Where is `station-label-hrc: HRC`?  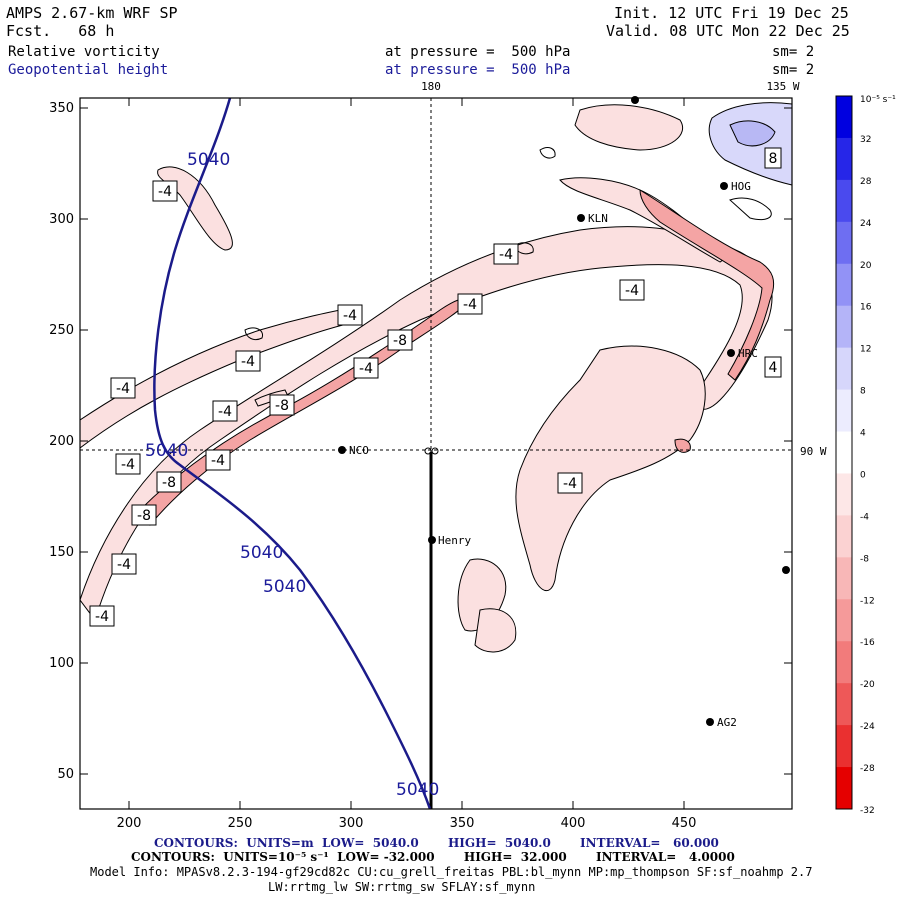 station-label-hrc: HRC is located at coordinates (748, 353).